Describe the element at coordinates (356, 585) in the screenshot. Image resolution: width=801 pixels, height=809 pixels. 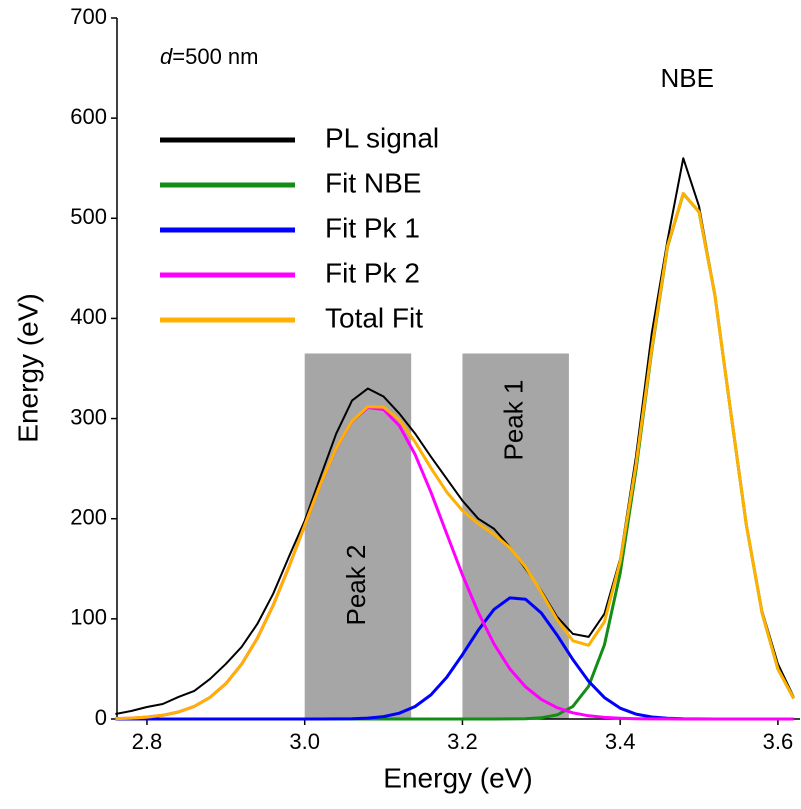
I see `region-label: Peak 2` at that location.